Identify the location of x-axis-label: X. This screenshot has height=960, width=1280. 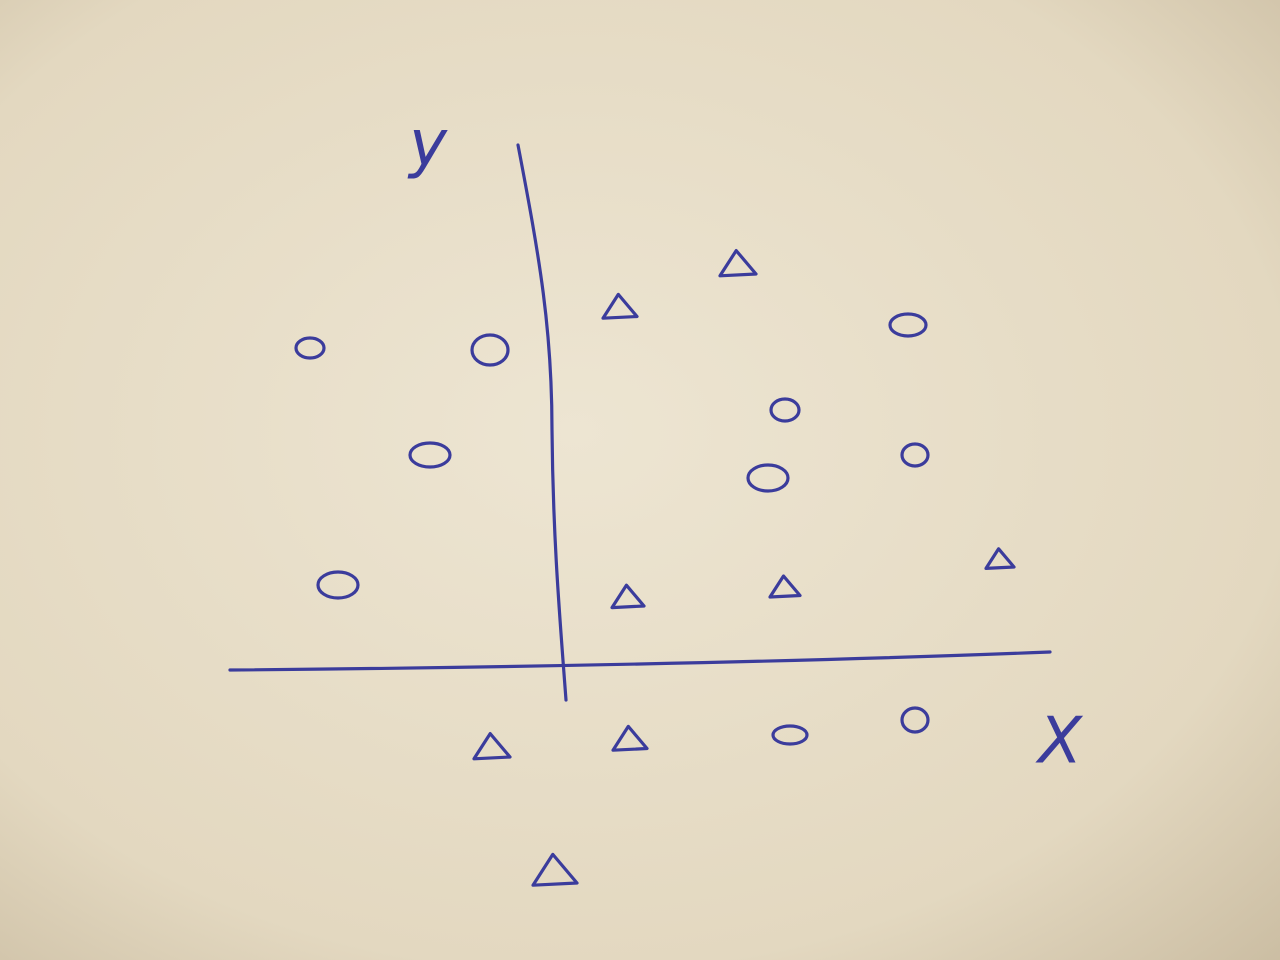
(1059, 742).